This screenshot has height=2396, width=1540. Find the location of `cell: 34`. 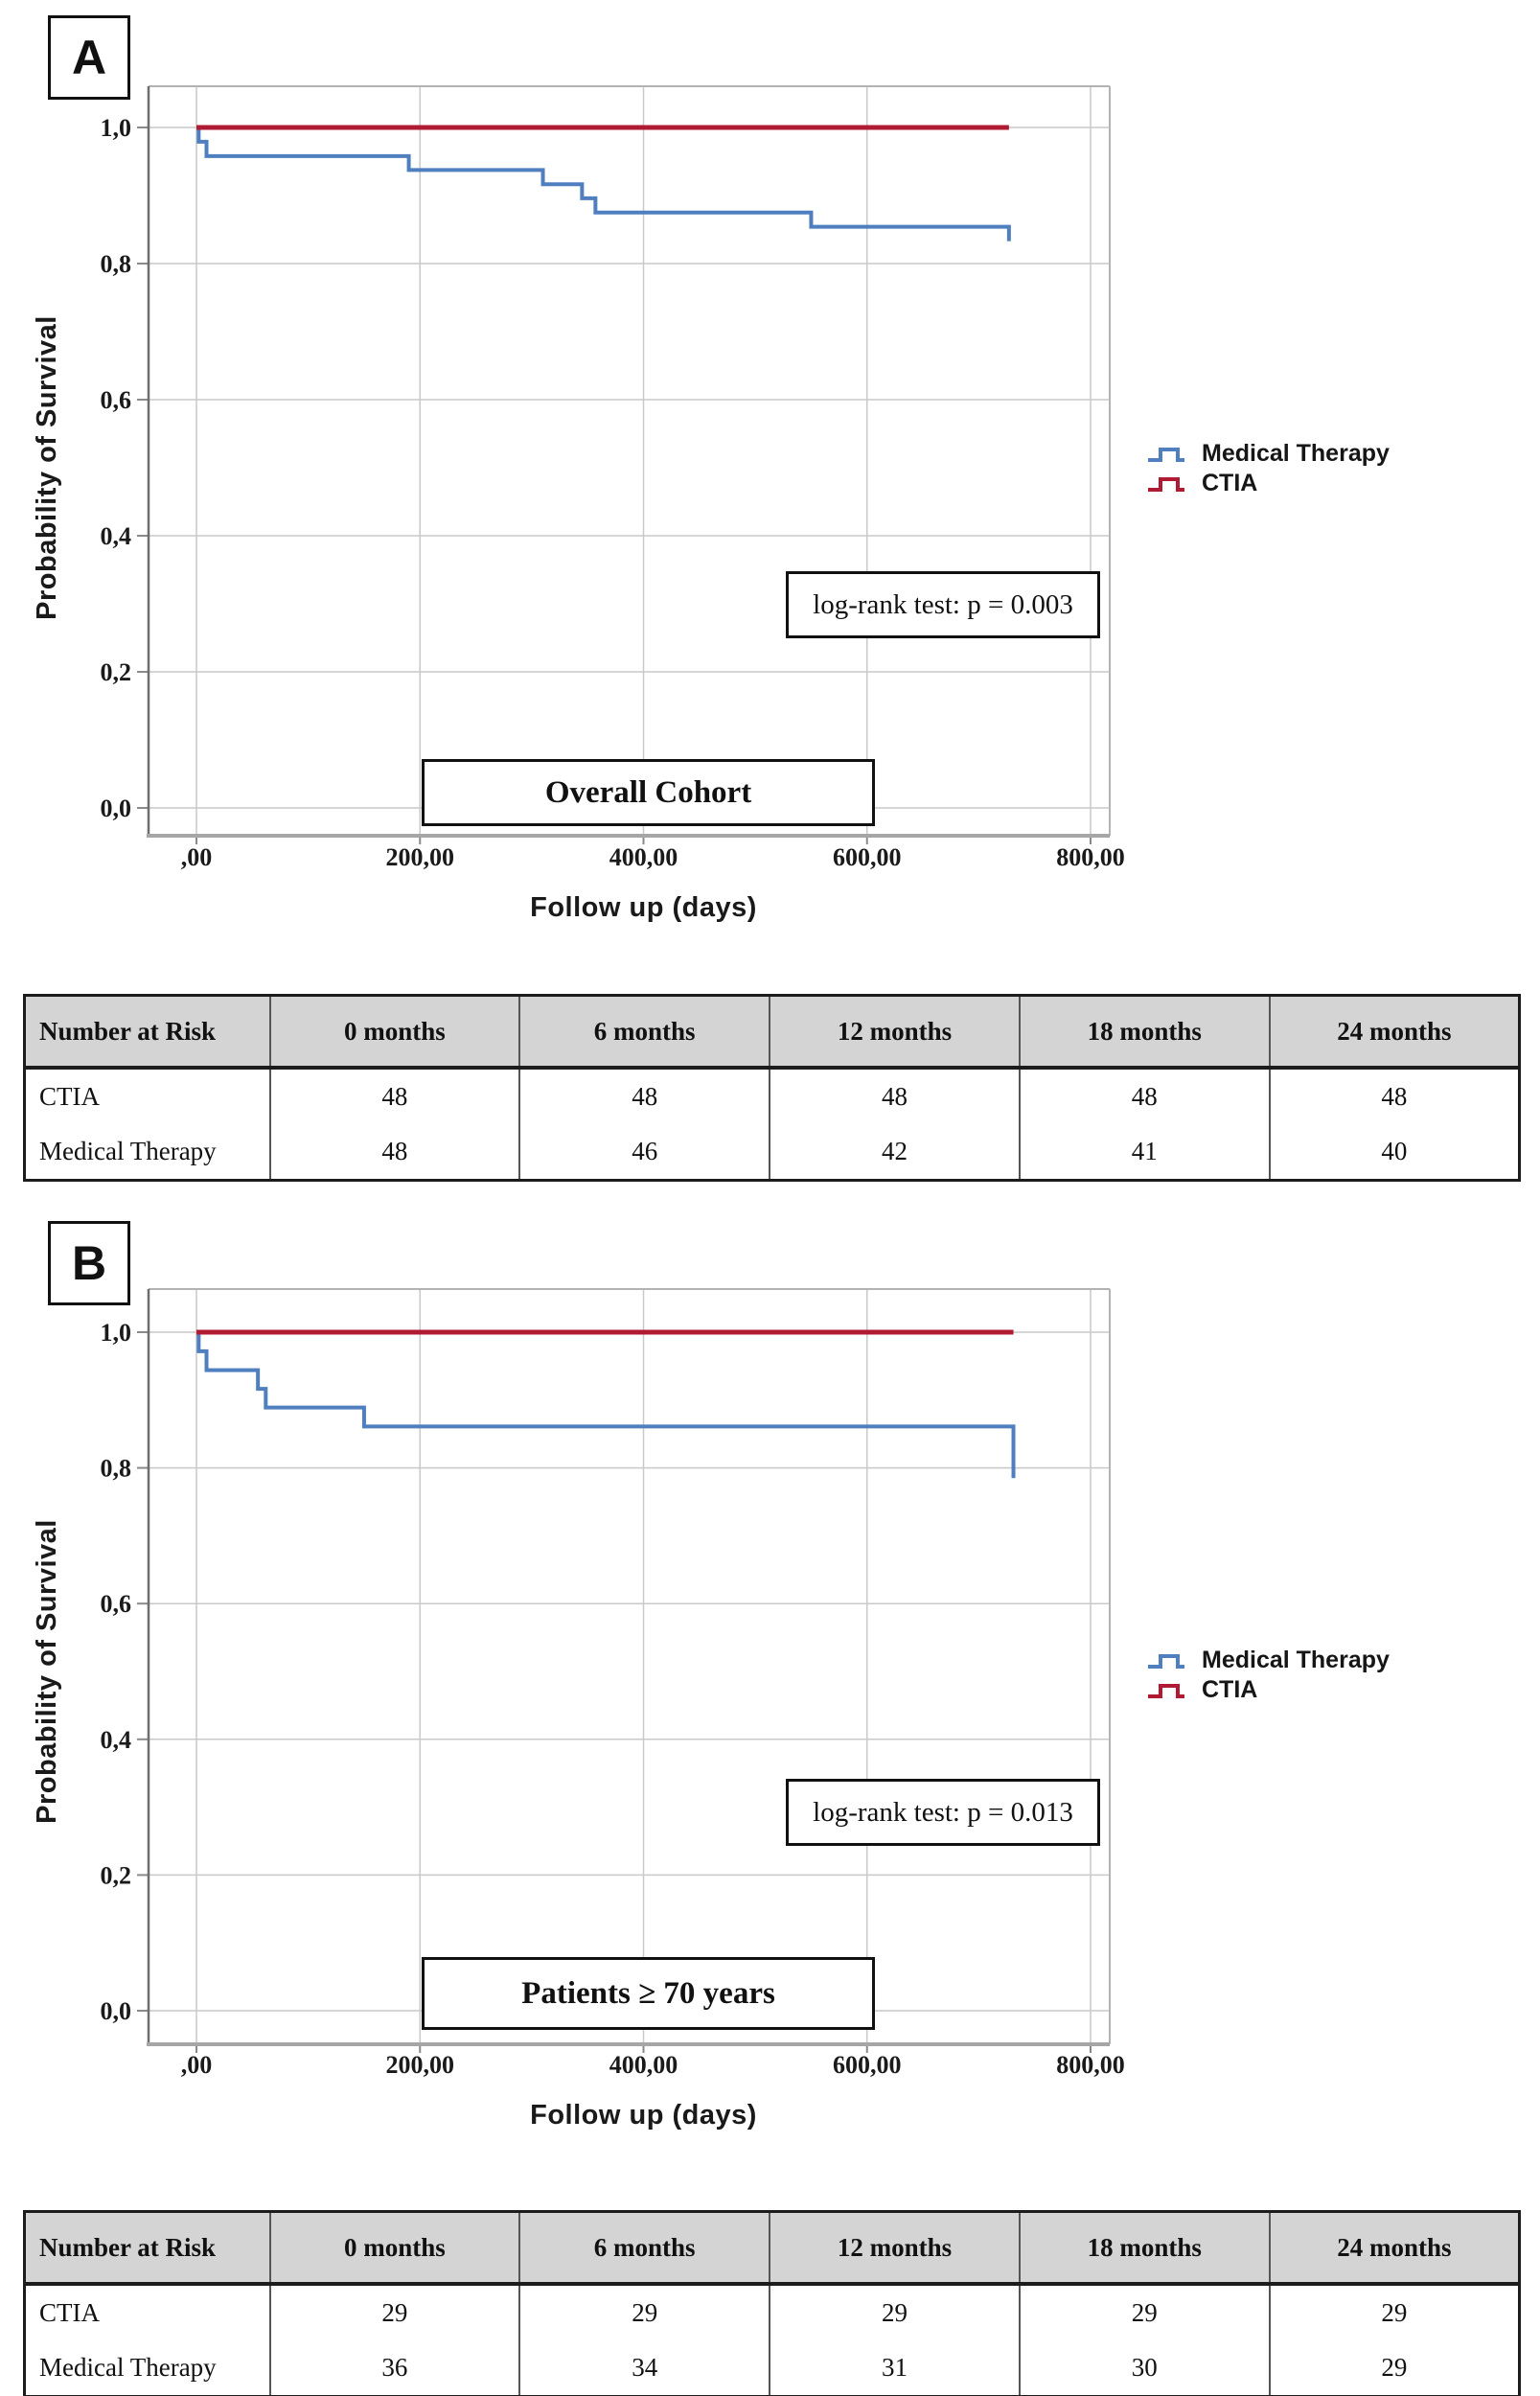

cell: 34 is located at coordinates (644, 2368).